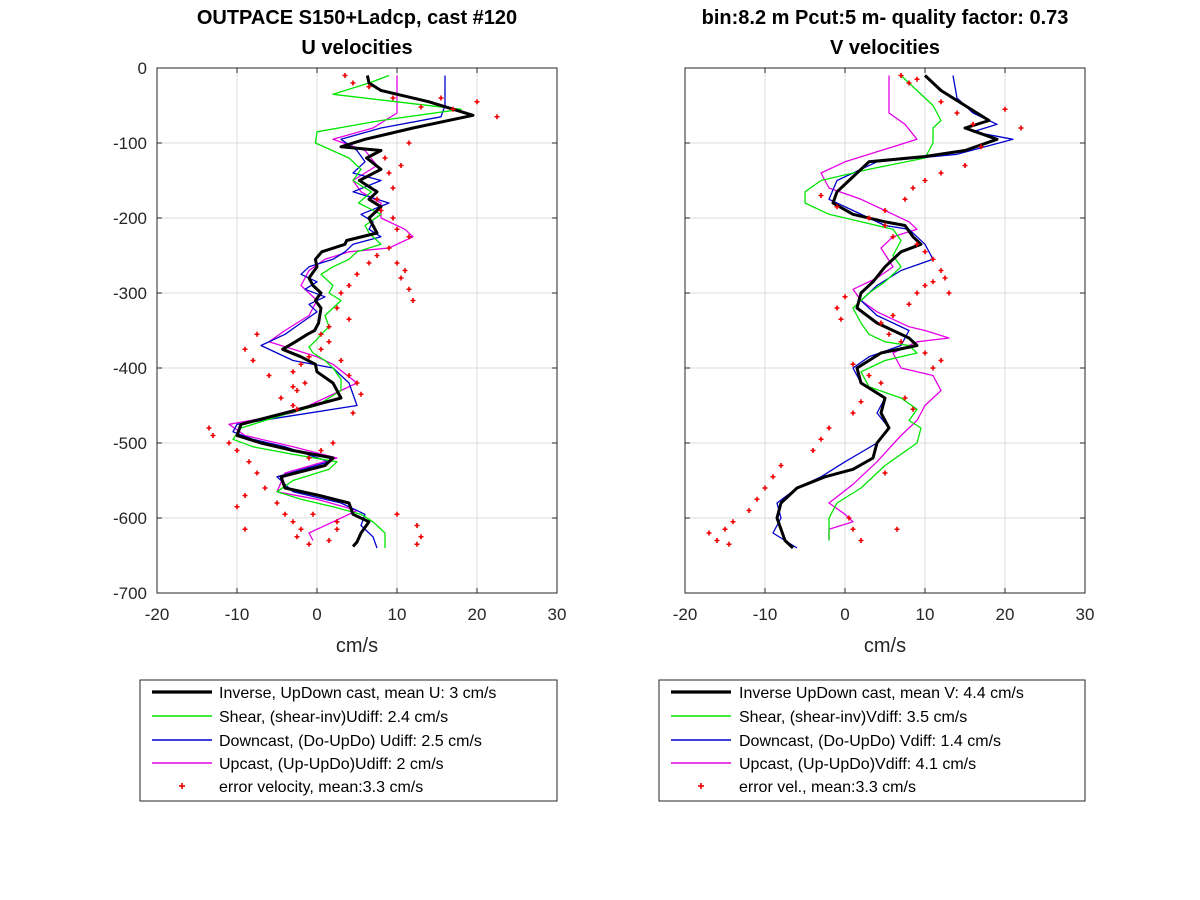  I want to click on panel-v-xtick: 30, so click(1085, 614).